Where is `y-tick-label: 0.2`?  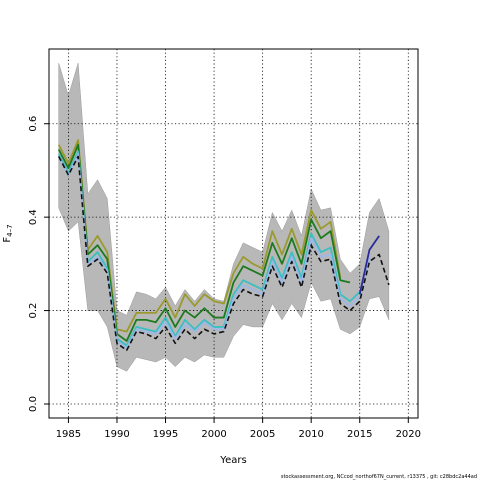 y-tick-label: 0.2 is located at coordinates (33, 311).